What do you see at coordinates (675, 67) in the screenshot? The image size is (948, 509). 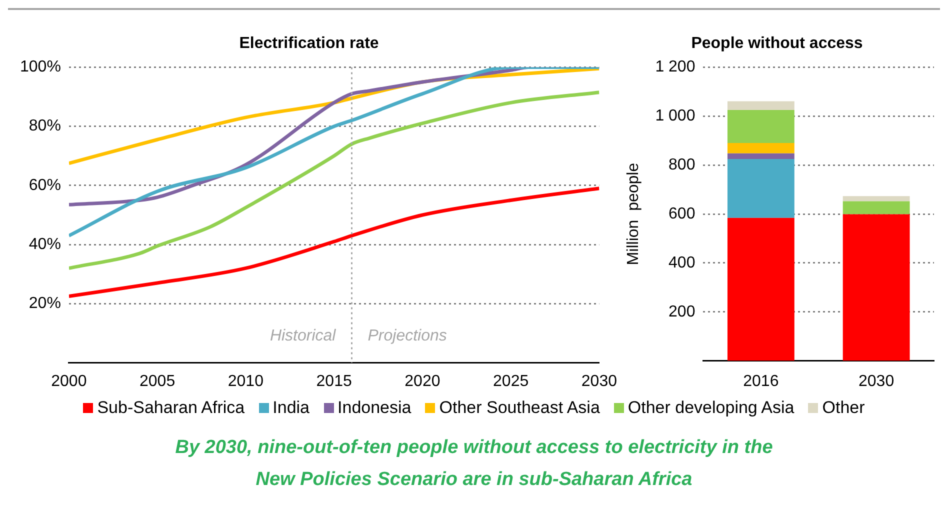 I see `y-tick-label: 1 200` at bounding box center [675, 67].